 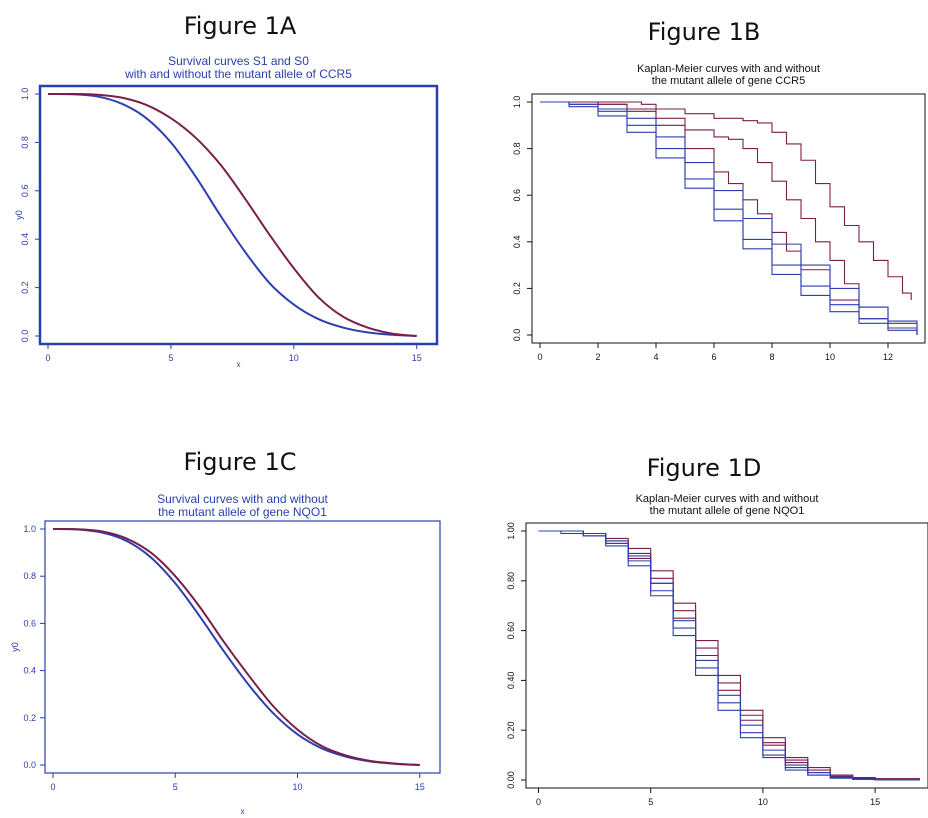 I want to click on chart-title-line: the mutant allele of gene CCR5, so click(x=728, y=81).